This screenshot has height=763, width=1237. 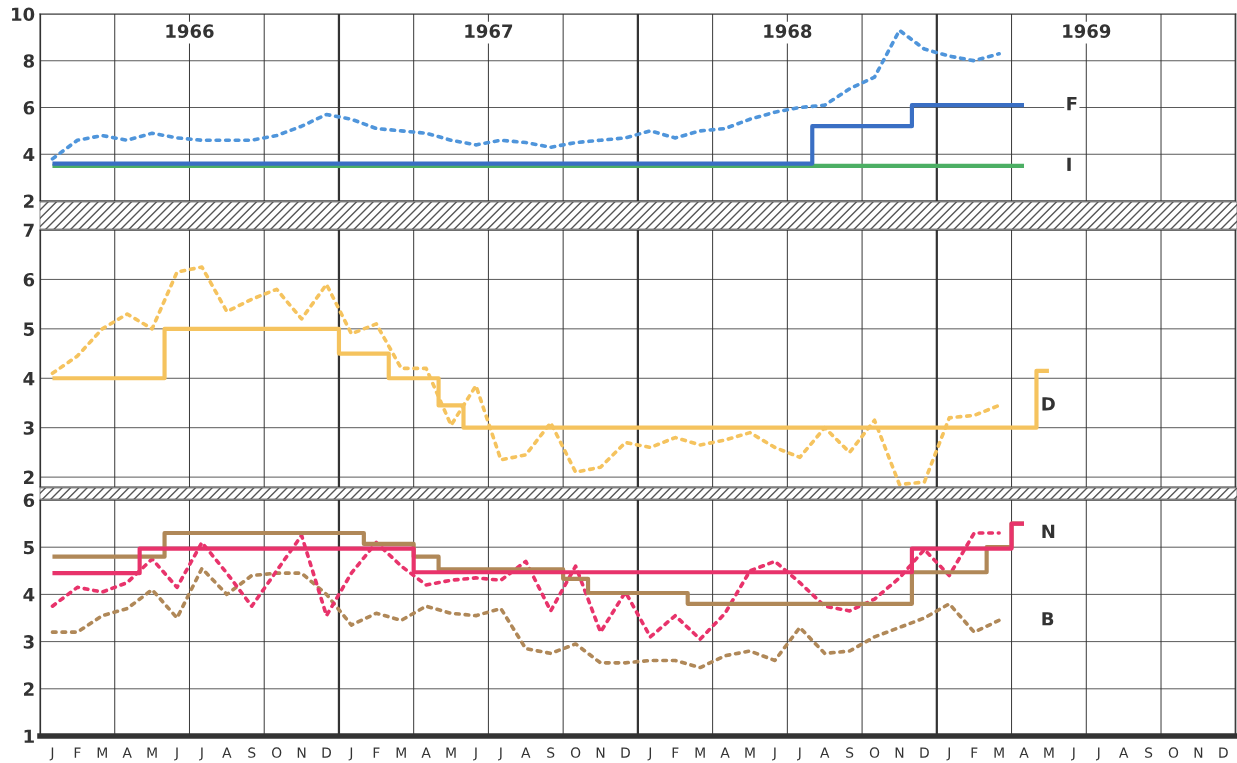 I want to click on y-tick-label: 7, so click(x=28, y=230).